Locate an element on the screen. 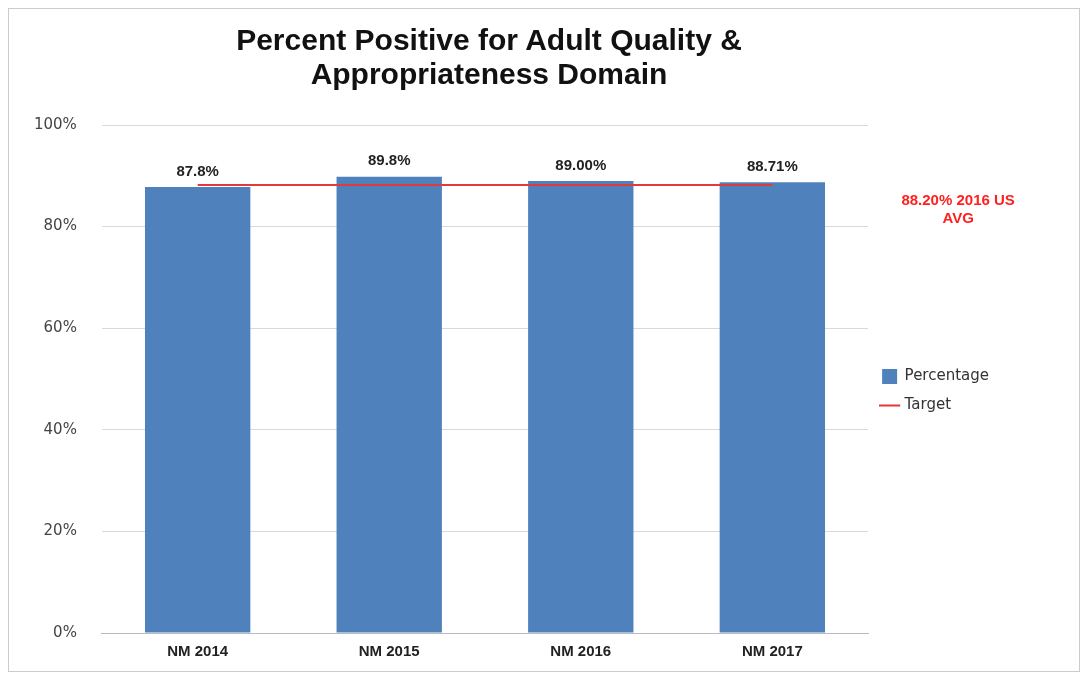 The image size is (1087, 690). chart-title: Percent Positive for Adult Quality & Appropriateness Domain is located at coordinates (489, 57).